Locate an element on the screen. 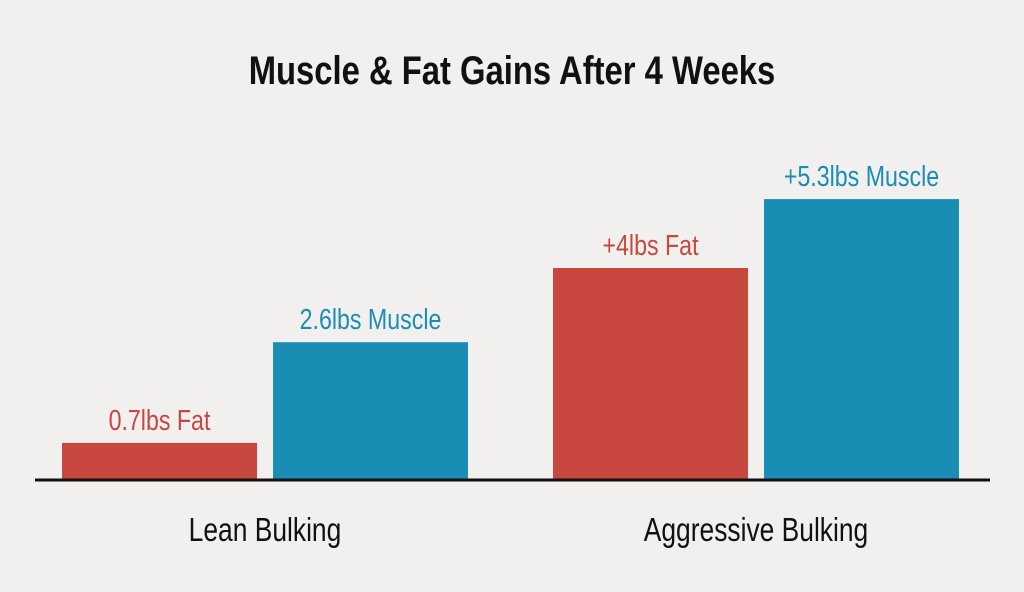 The image size is (1024, 592). category-label-1: Aggressive Bulking is located at coordinates (756, 530).